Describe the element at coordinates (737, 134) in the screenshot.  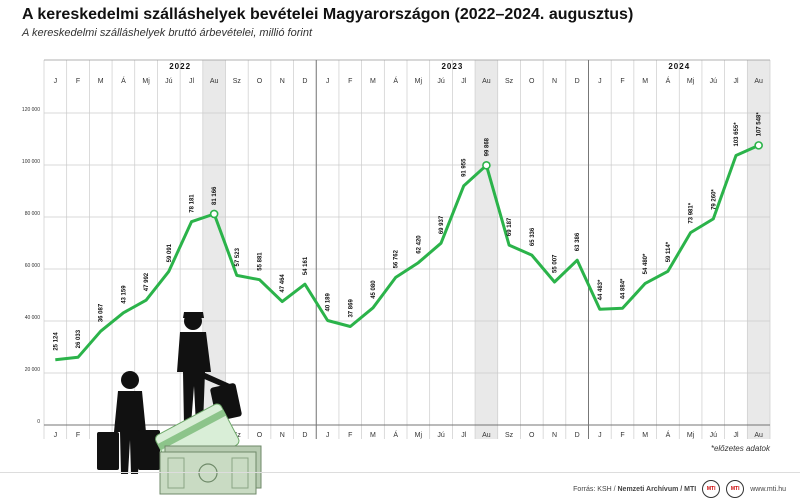
I see `value-label: 103 655*` at that location.